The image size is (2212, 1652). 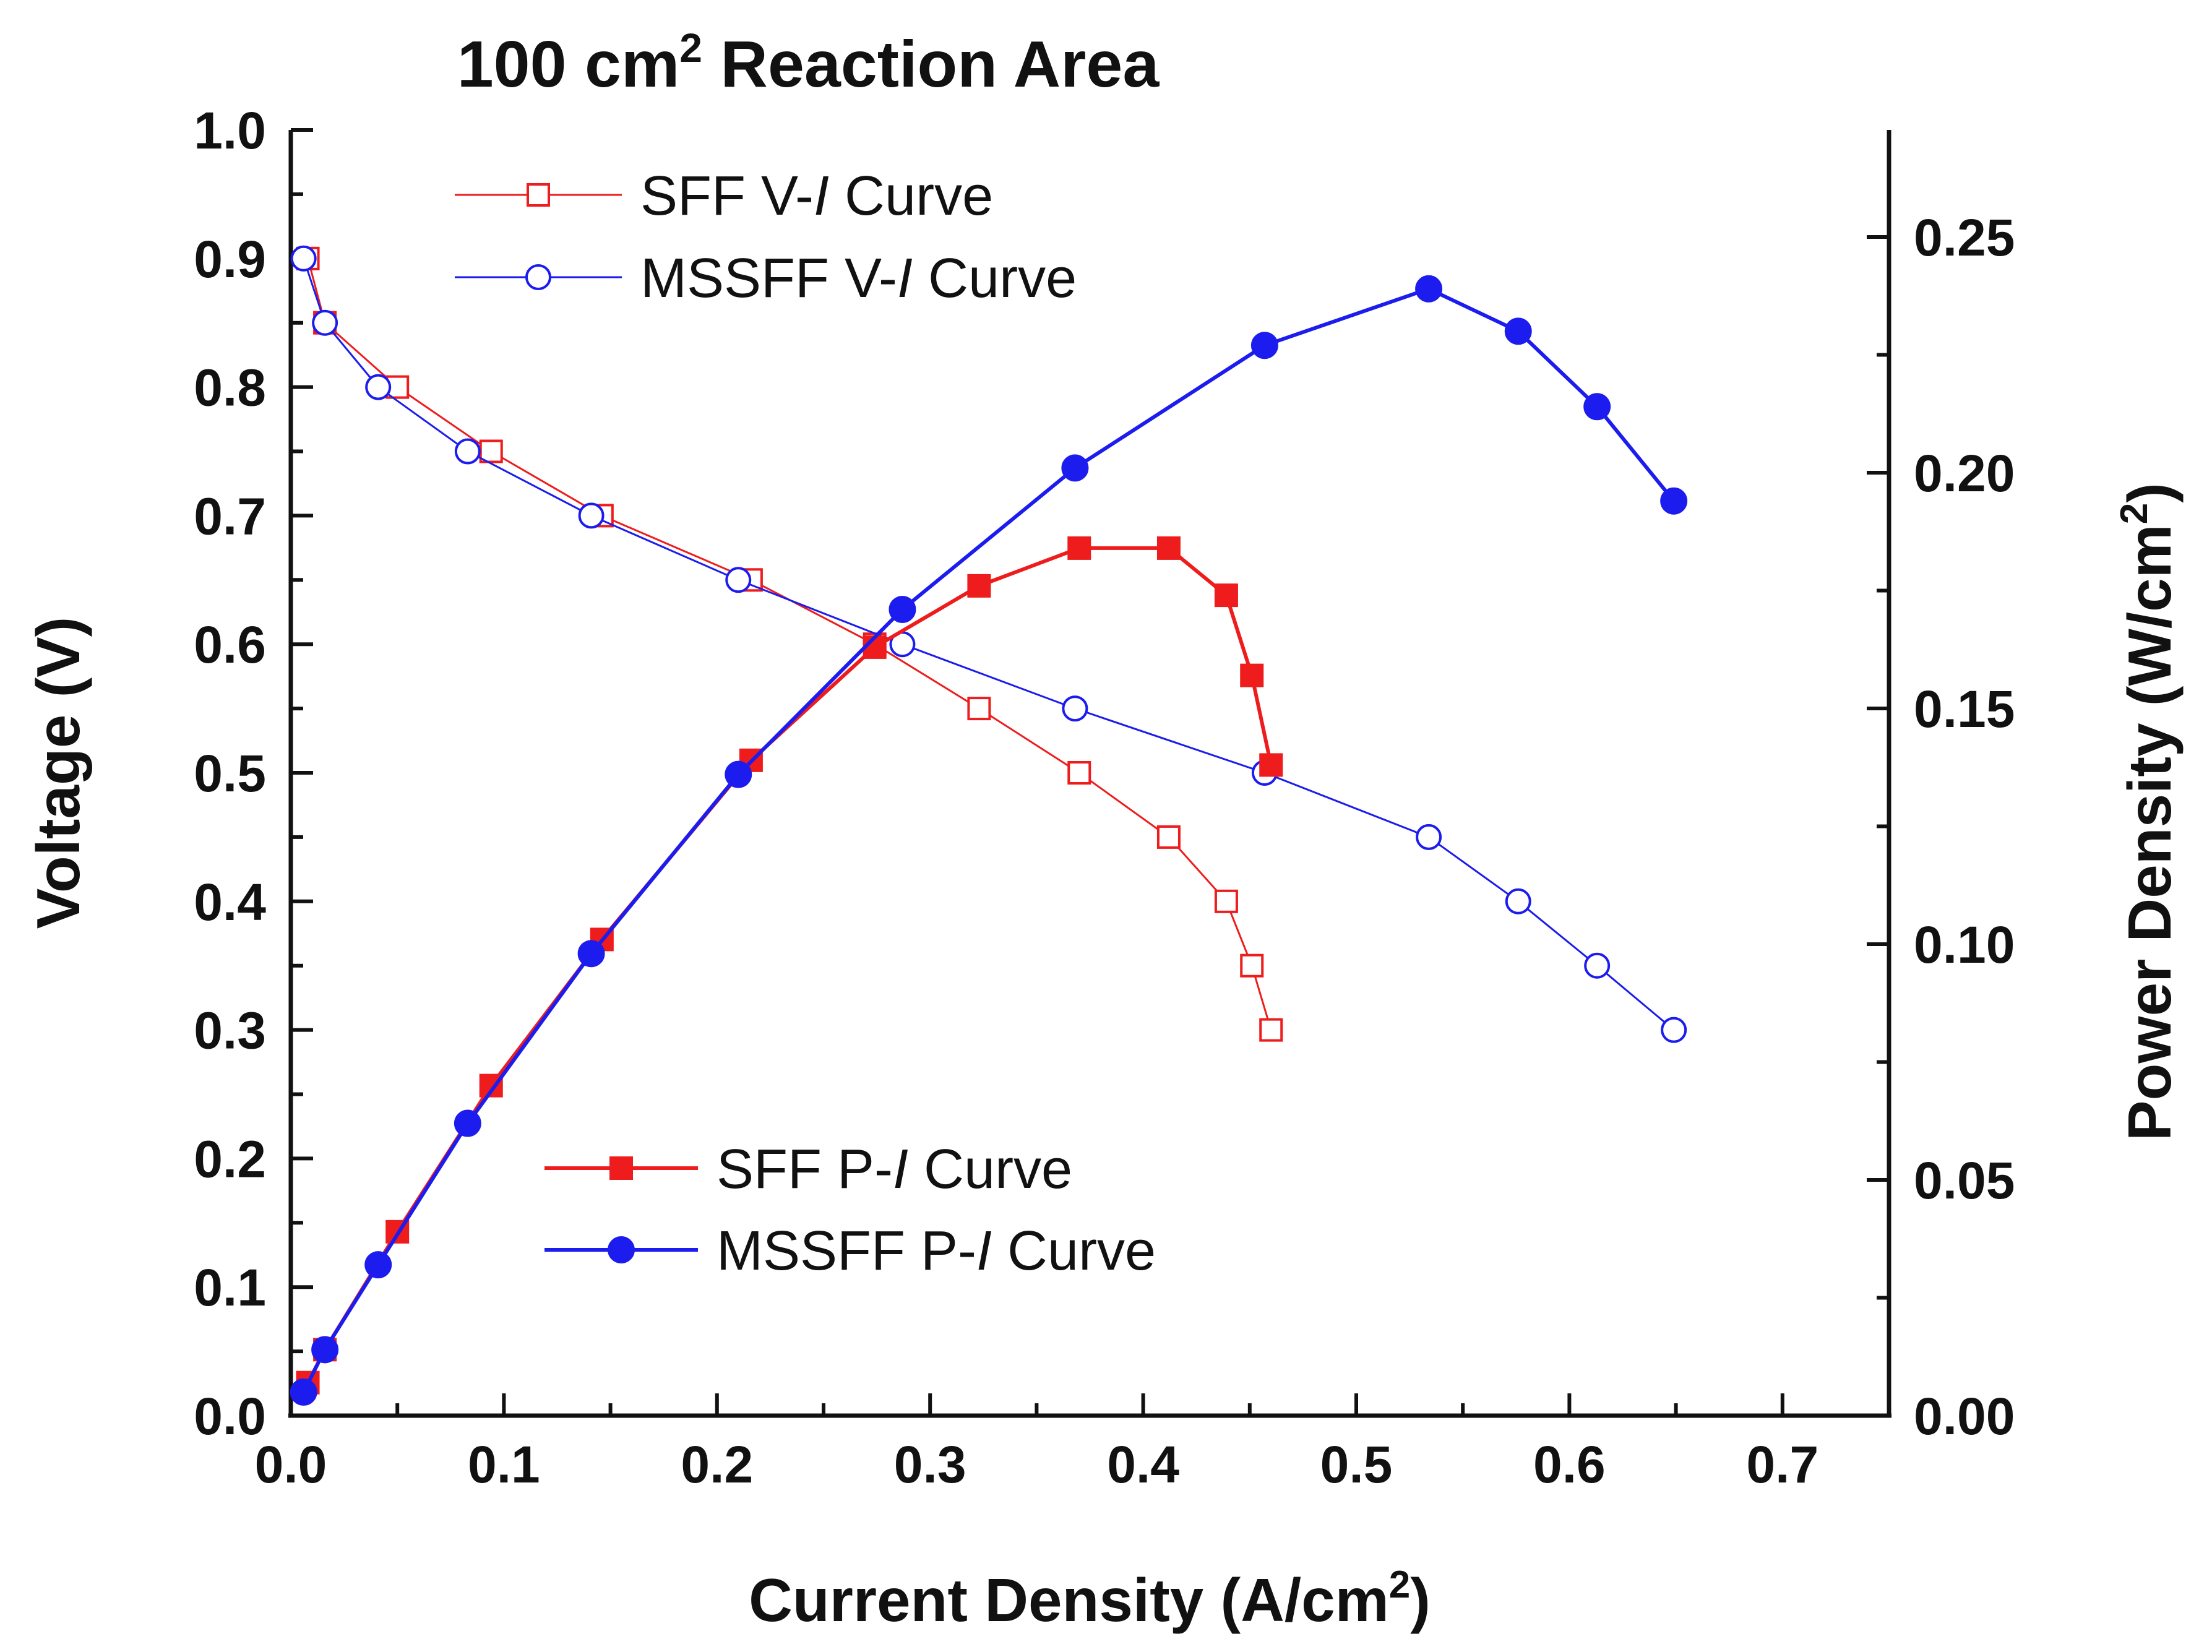 What do you see at coordinates (1356, 1465) in the screenshot?
I see `x-tick-label: 0.5` at bounding box center [1356, 1465].